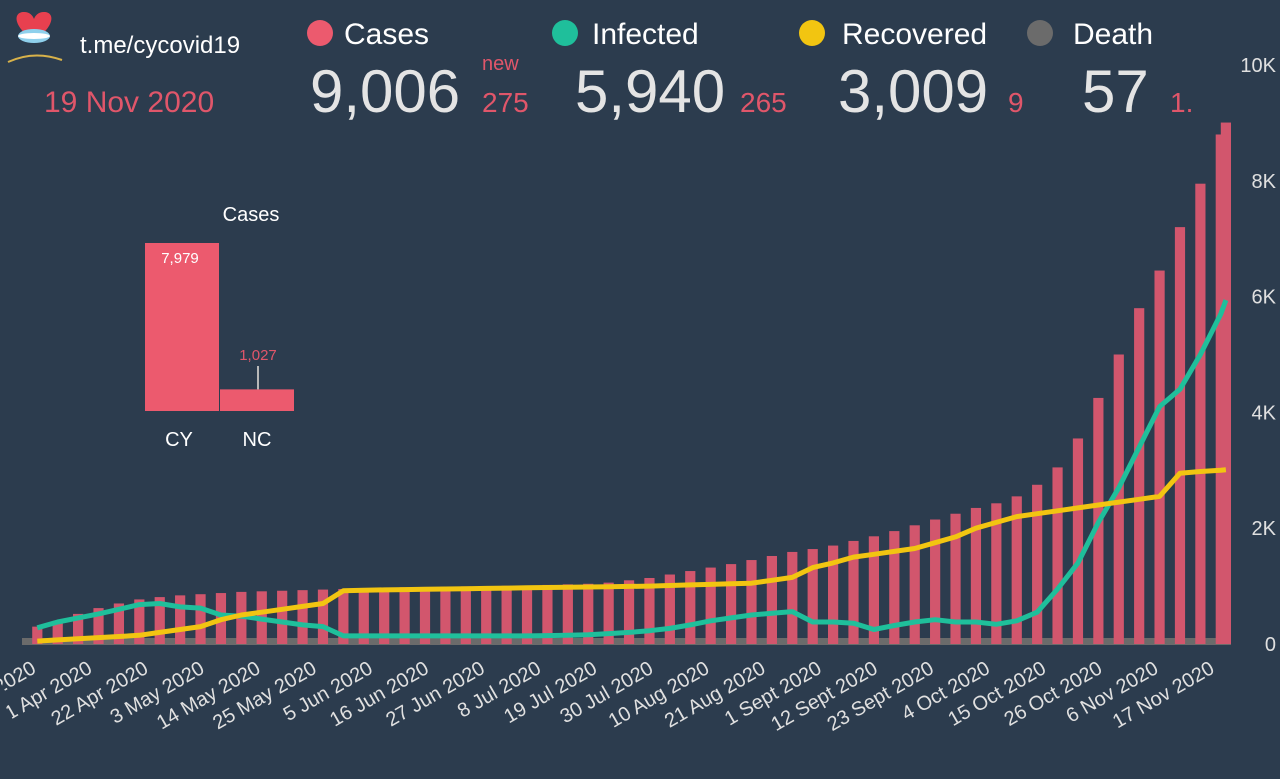 Image resolution: width=1280 pixels, height=779 pixels. I want to click on inset-chart: Cases CY 7,979 NC 1,027, so click(219, 327).